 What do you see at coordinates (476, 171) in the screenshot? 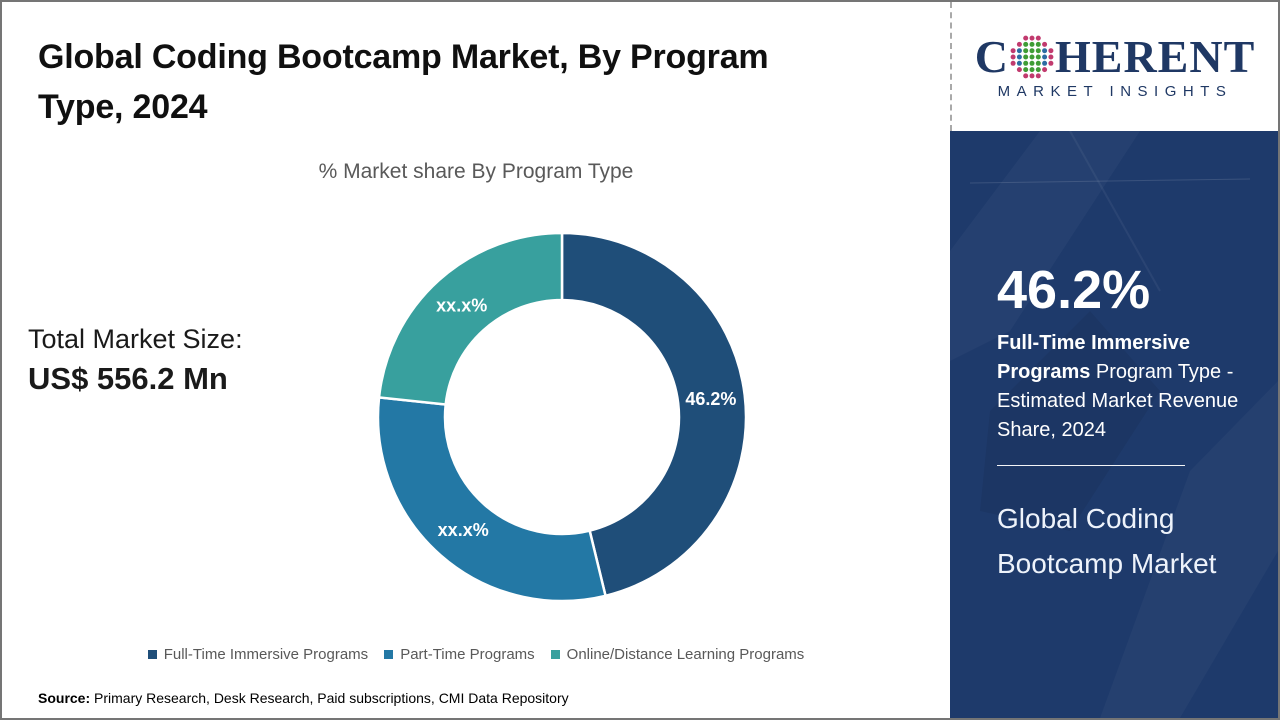
I see `chart-subtitle: % Market share By Program Type` at bounding box center [476, 171].